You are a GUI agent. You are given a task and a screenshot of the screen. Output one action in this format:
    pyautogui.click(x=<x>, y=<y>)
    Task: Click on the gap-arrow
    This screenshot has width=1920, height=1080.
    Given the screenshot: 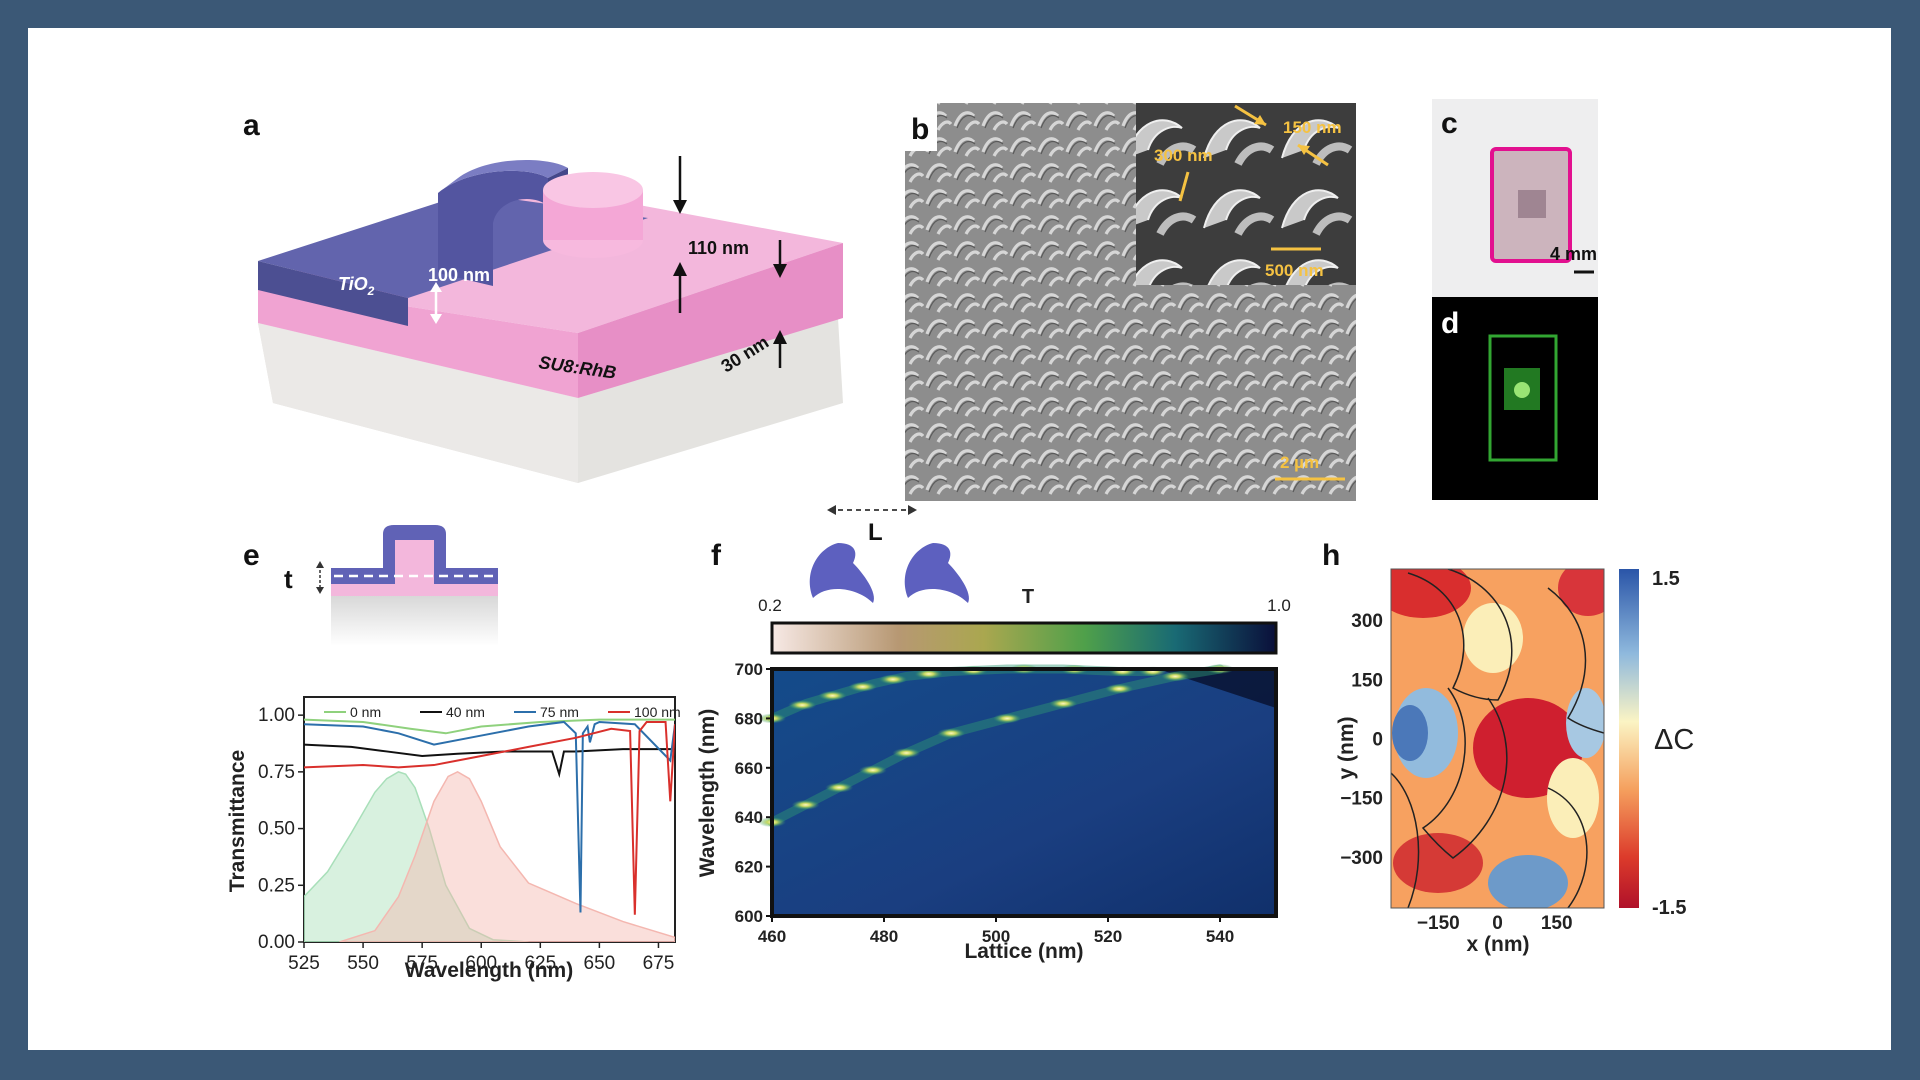 What is the action you would take?
    pyautogui.click(x=1184, y=186)
    